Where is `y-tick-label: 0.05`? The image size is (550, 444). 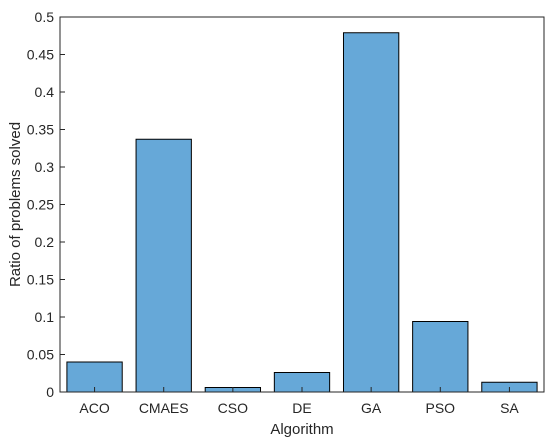
y-tick-label: 0.05 is located at coordinates (40, 355).